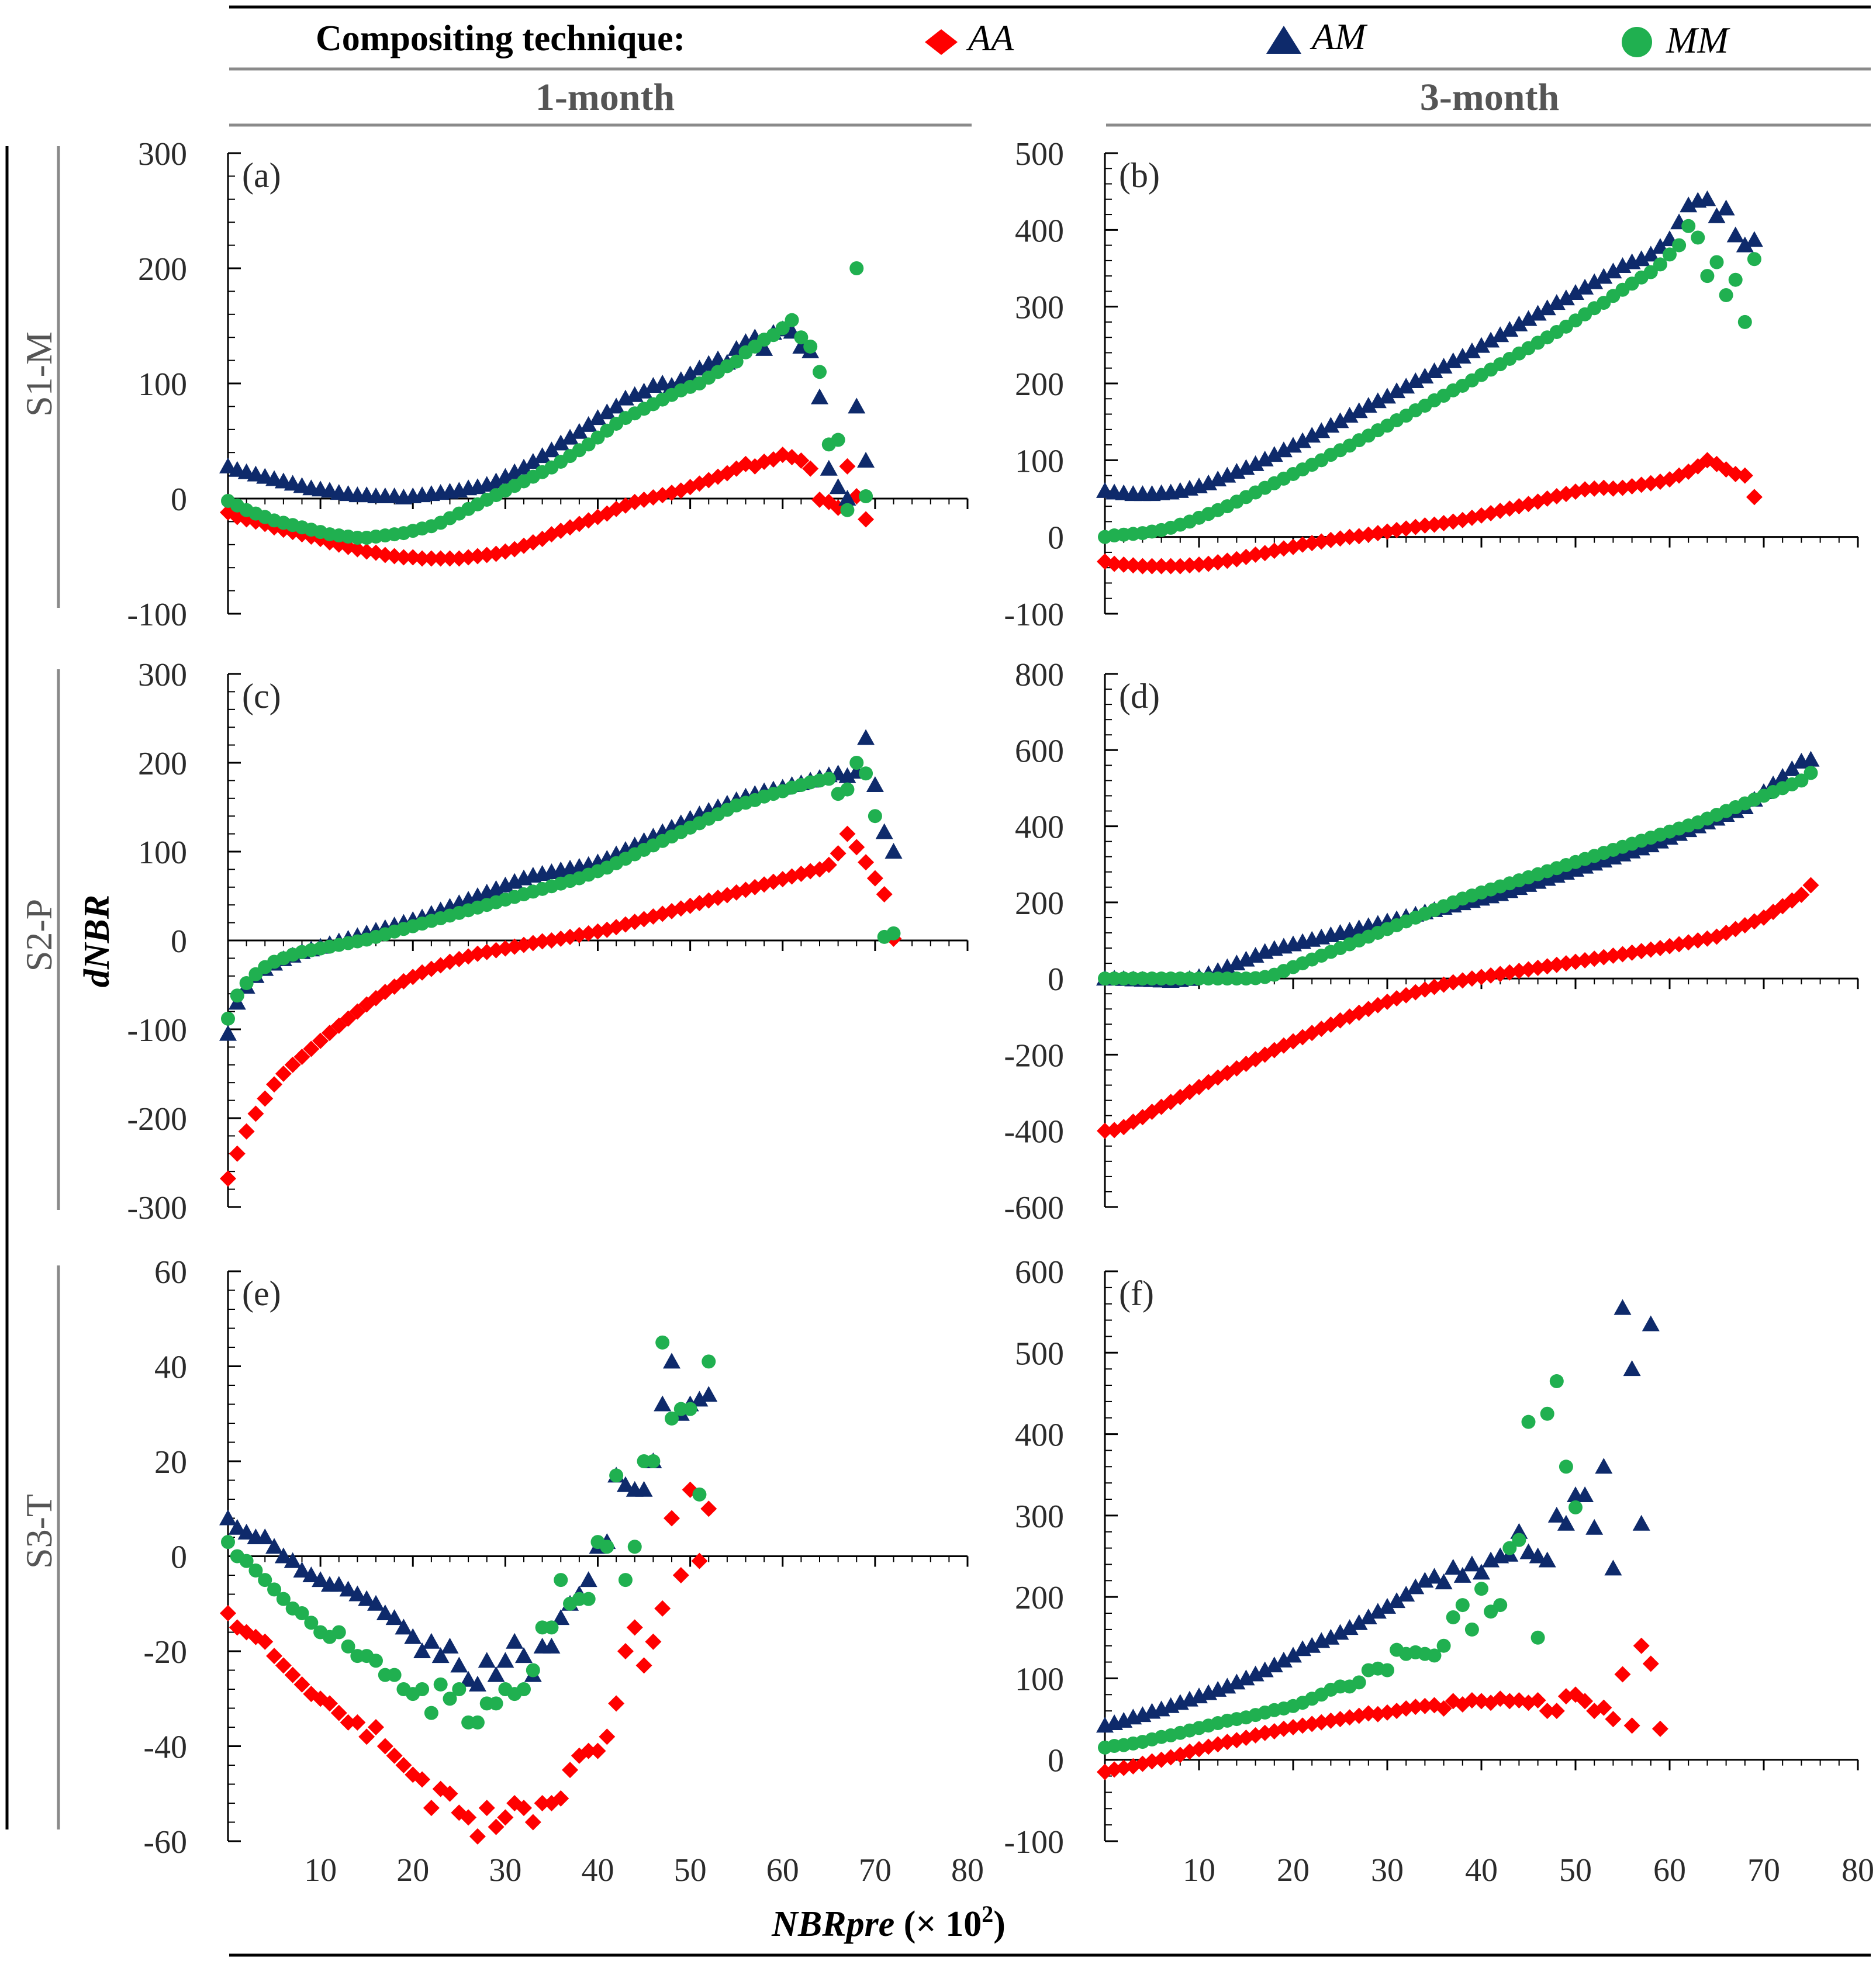 This screenshot has width=1876, height=1961. What do you see at coordinates (162, 269) in the screenshot?
I see `y-tick-label: 200` at bounding box center [162, 269].